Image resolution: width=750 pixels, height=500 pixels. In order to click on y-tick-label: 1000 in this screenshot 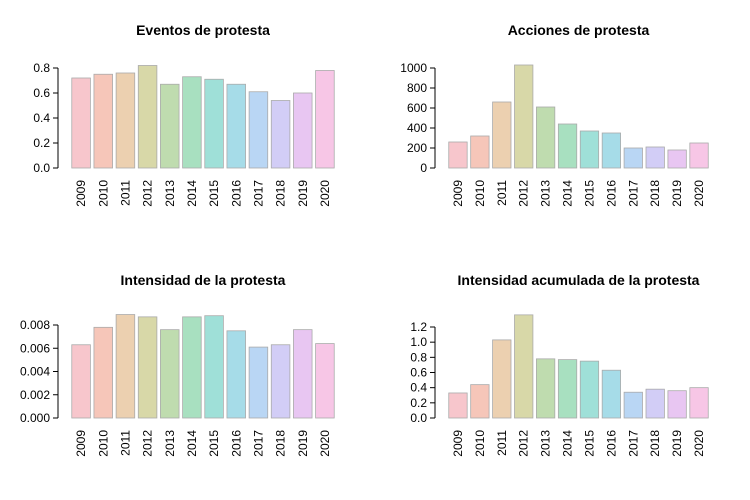, I will do `click(413, 68)`.